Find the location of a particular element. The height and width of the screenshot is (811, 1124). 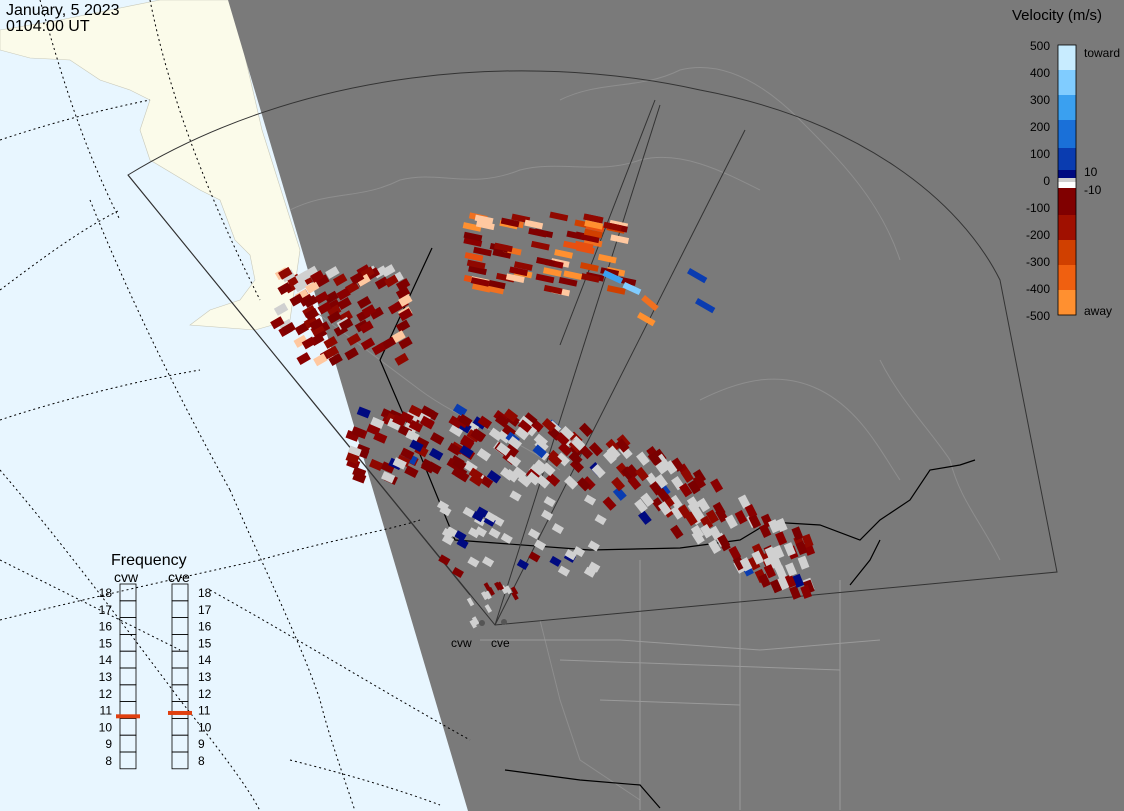

date-label: January, 5 2023 is located at coordinates (63, 10).